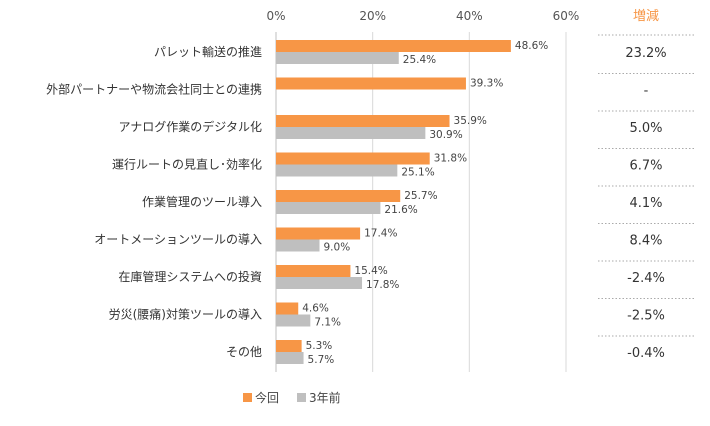  I want to click on category-label: 運行ルートの見直し･効率化, so click(187, 164).